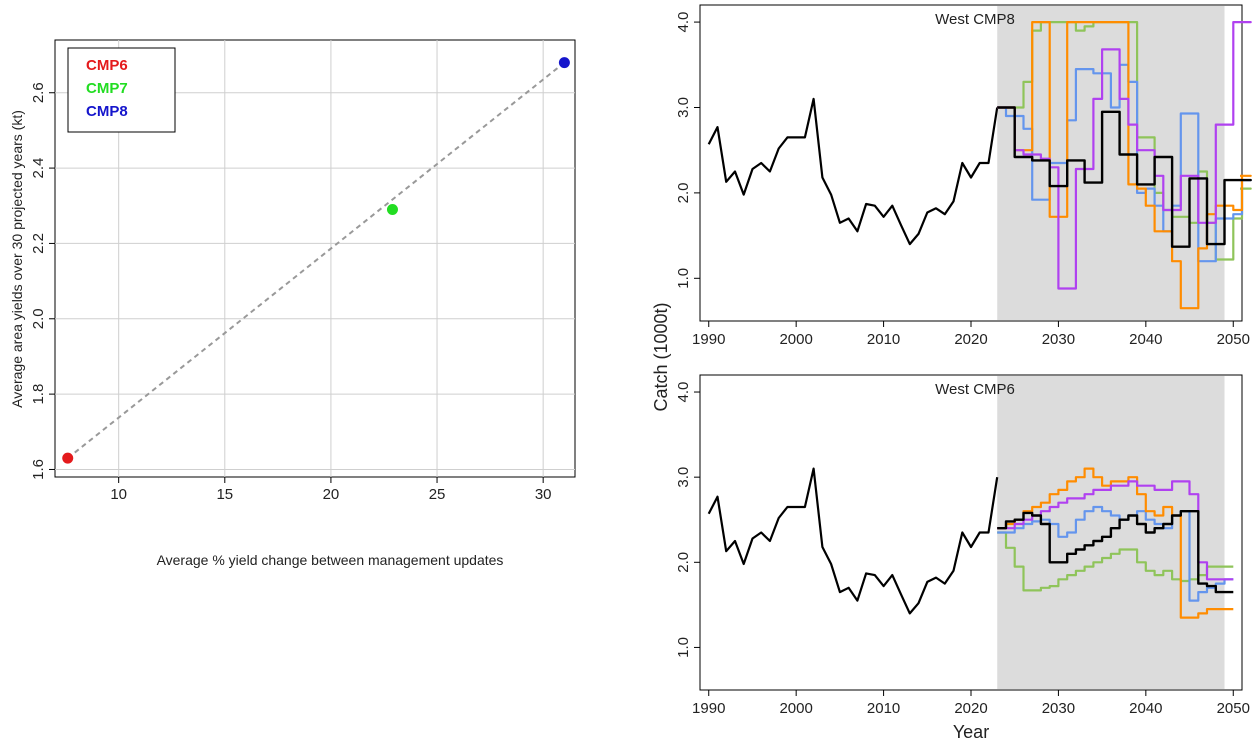 Image resolution: width=1255 pixels, height=747 pixels. Describe the element at coordinates (331, 494) in the screenshot. I see `scatter-x-tick-20: 20` at that location.